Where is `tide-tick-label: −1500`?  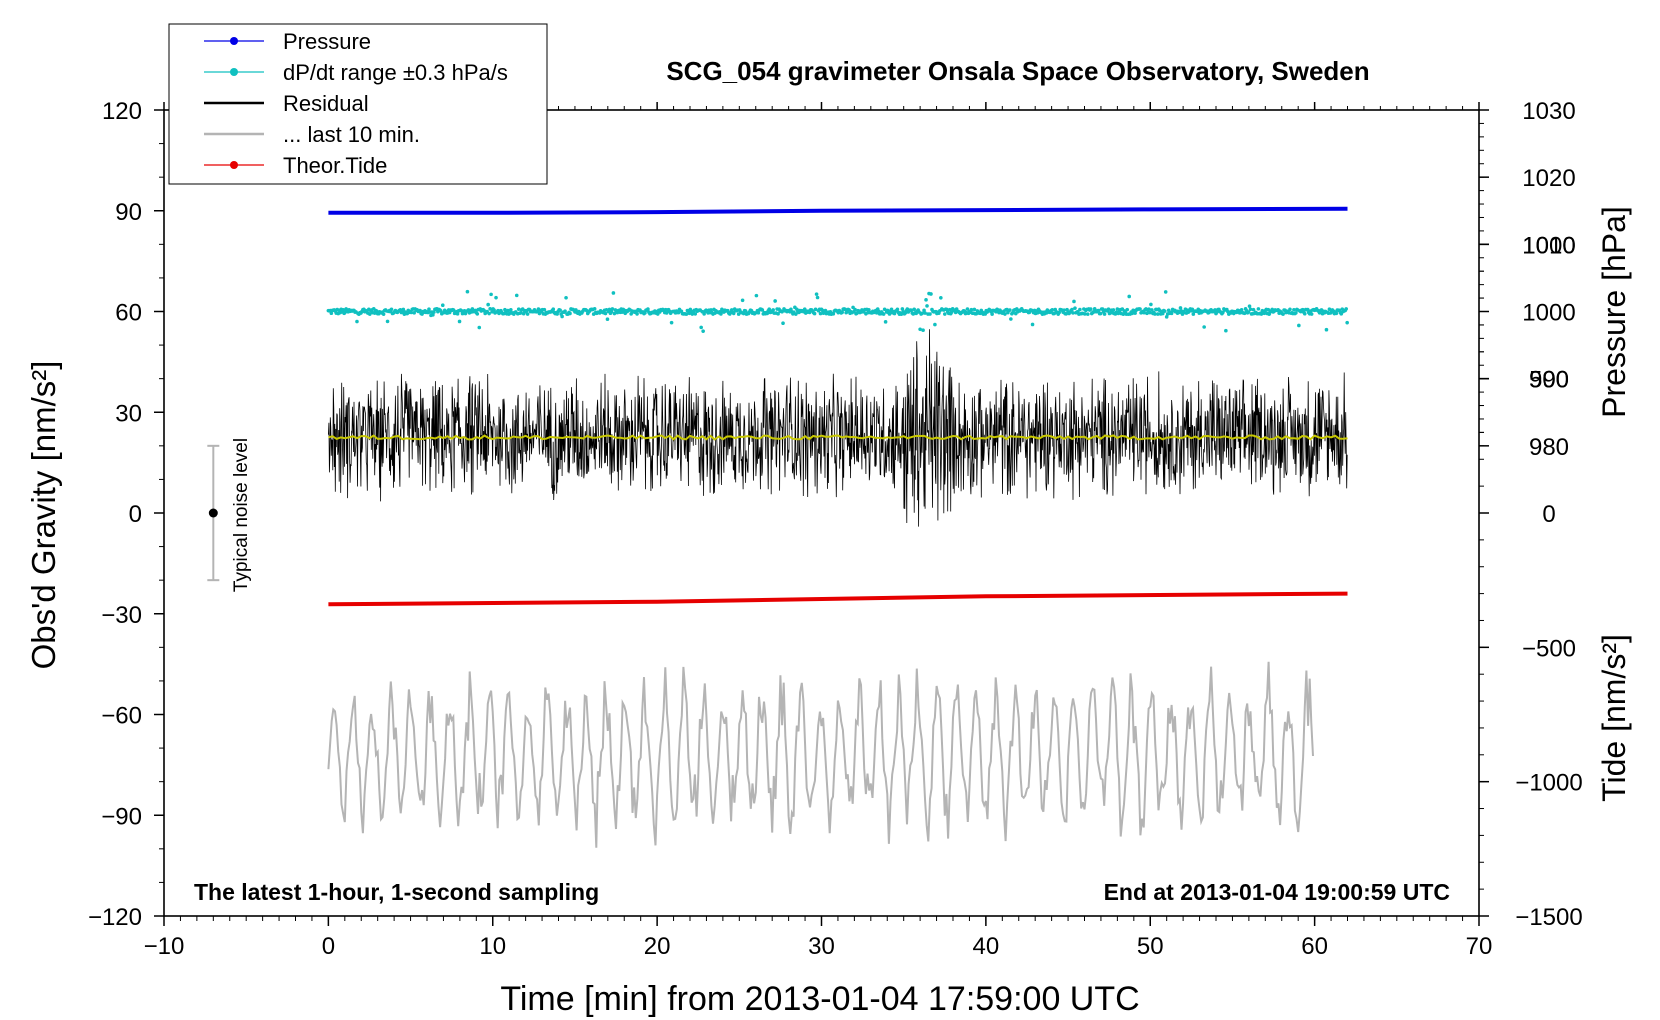
tide-tick-label: −1500 is located at coordinates (1548, 917).